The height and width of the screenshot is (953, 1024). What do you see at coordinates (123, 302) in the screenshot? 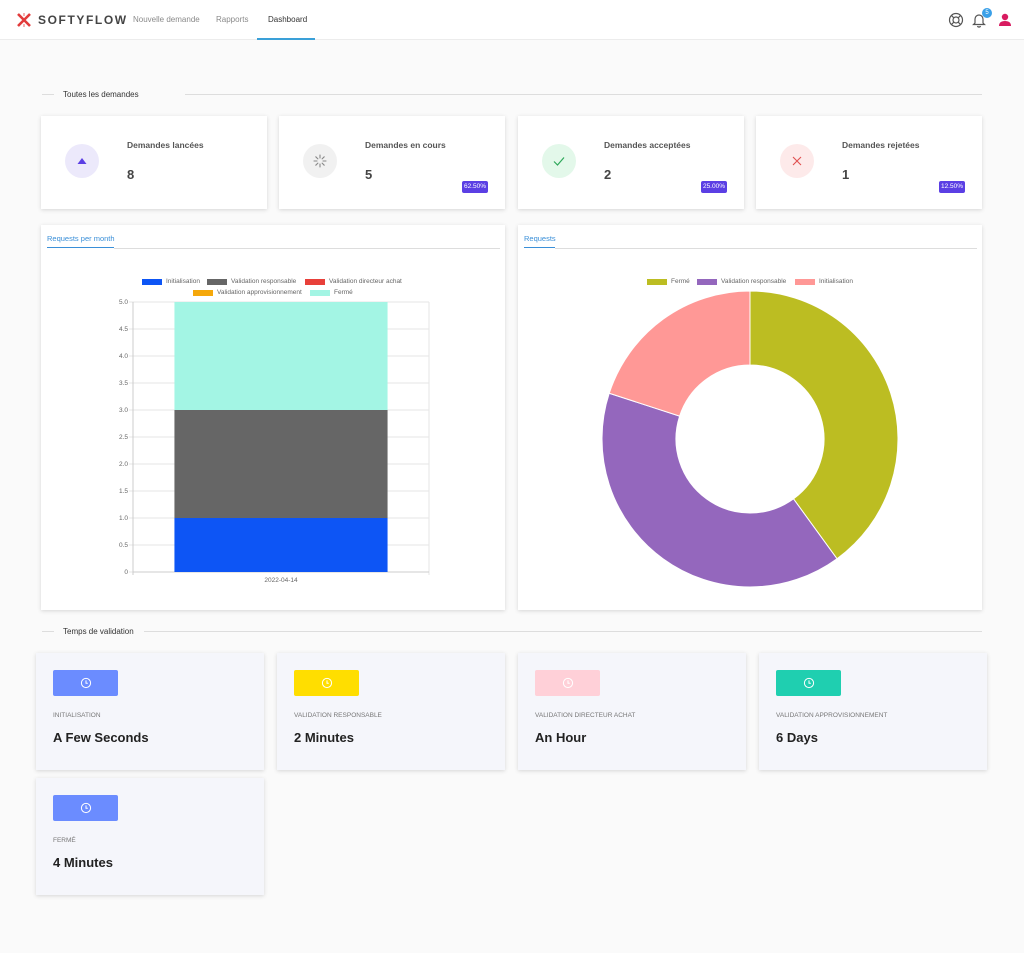
I see `y-tick-label: 5.0` at bounding box center [123, 302].